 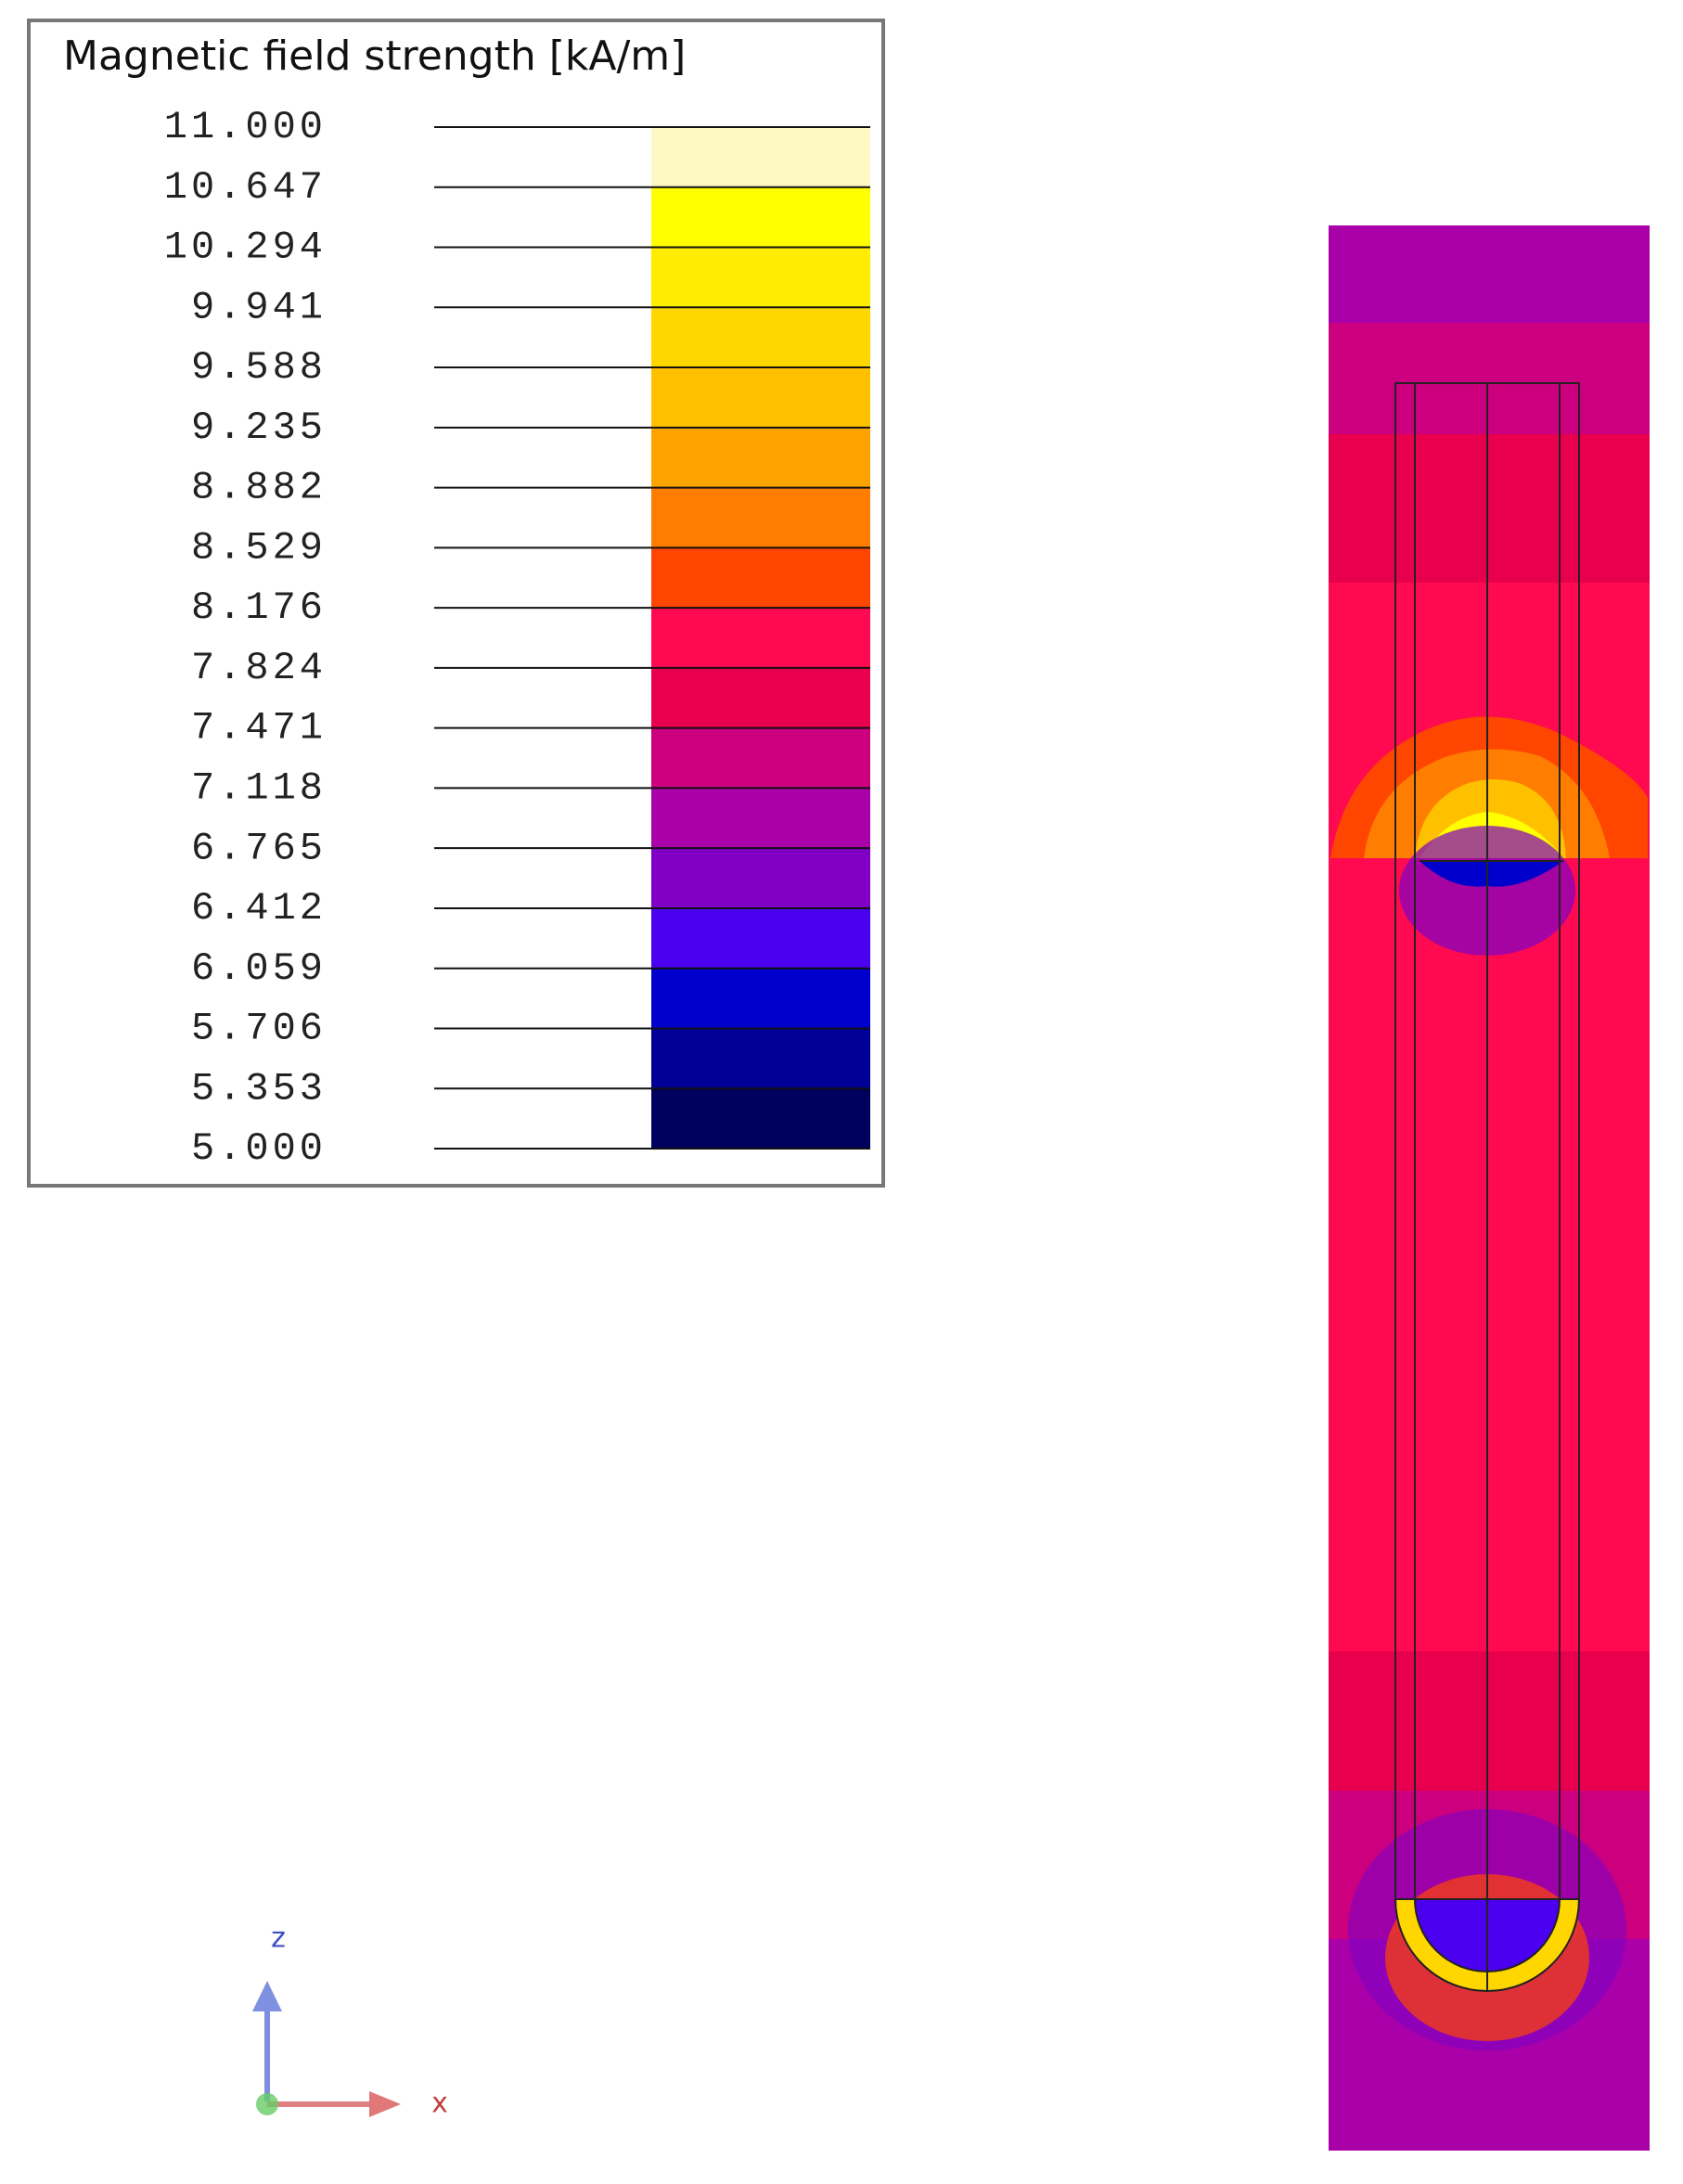 I want to click on legend-label: 7.824, so click(x=259, y=668).